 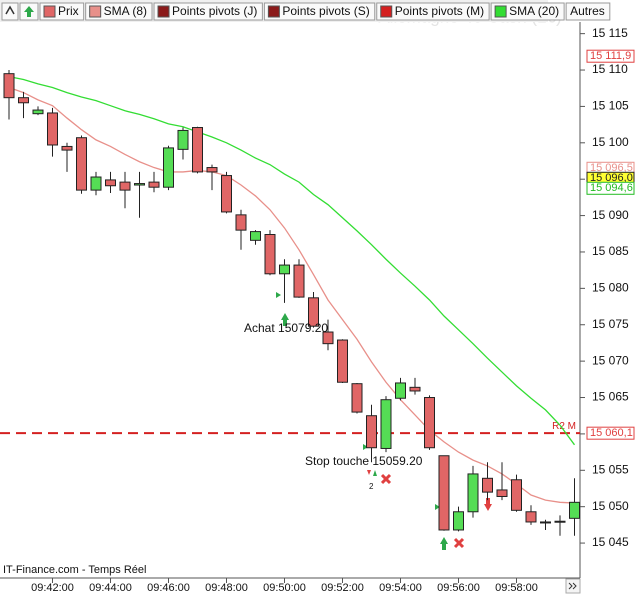 What do you see at coordinates (439, 11) in the screenshot?
I see `toolbar-label: Points pivots (M)` at bounding box center [439, 11].